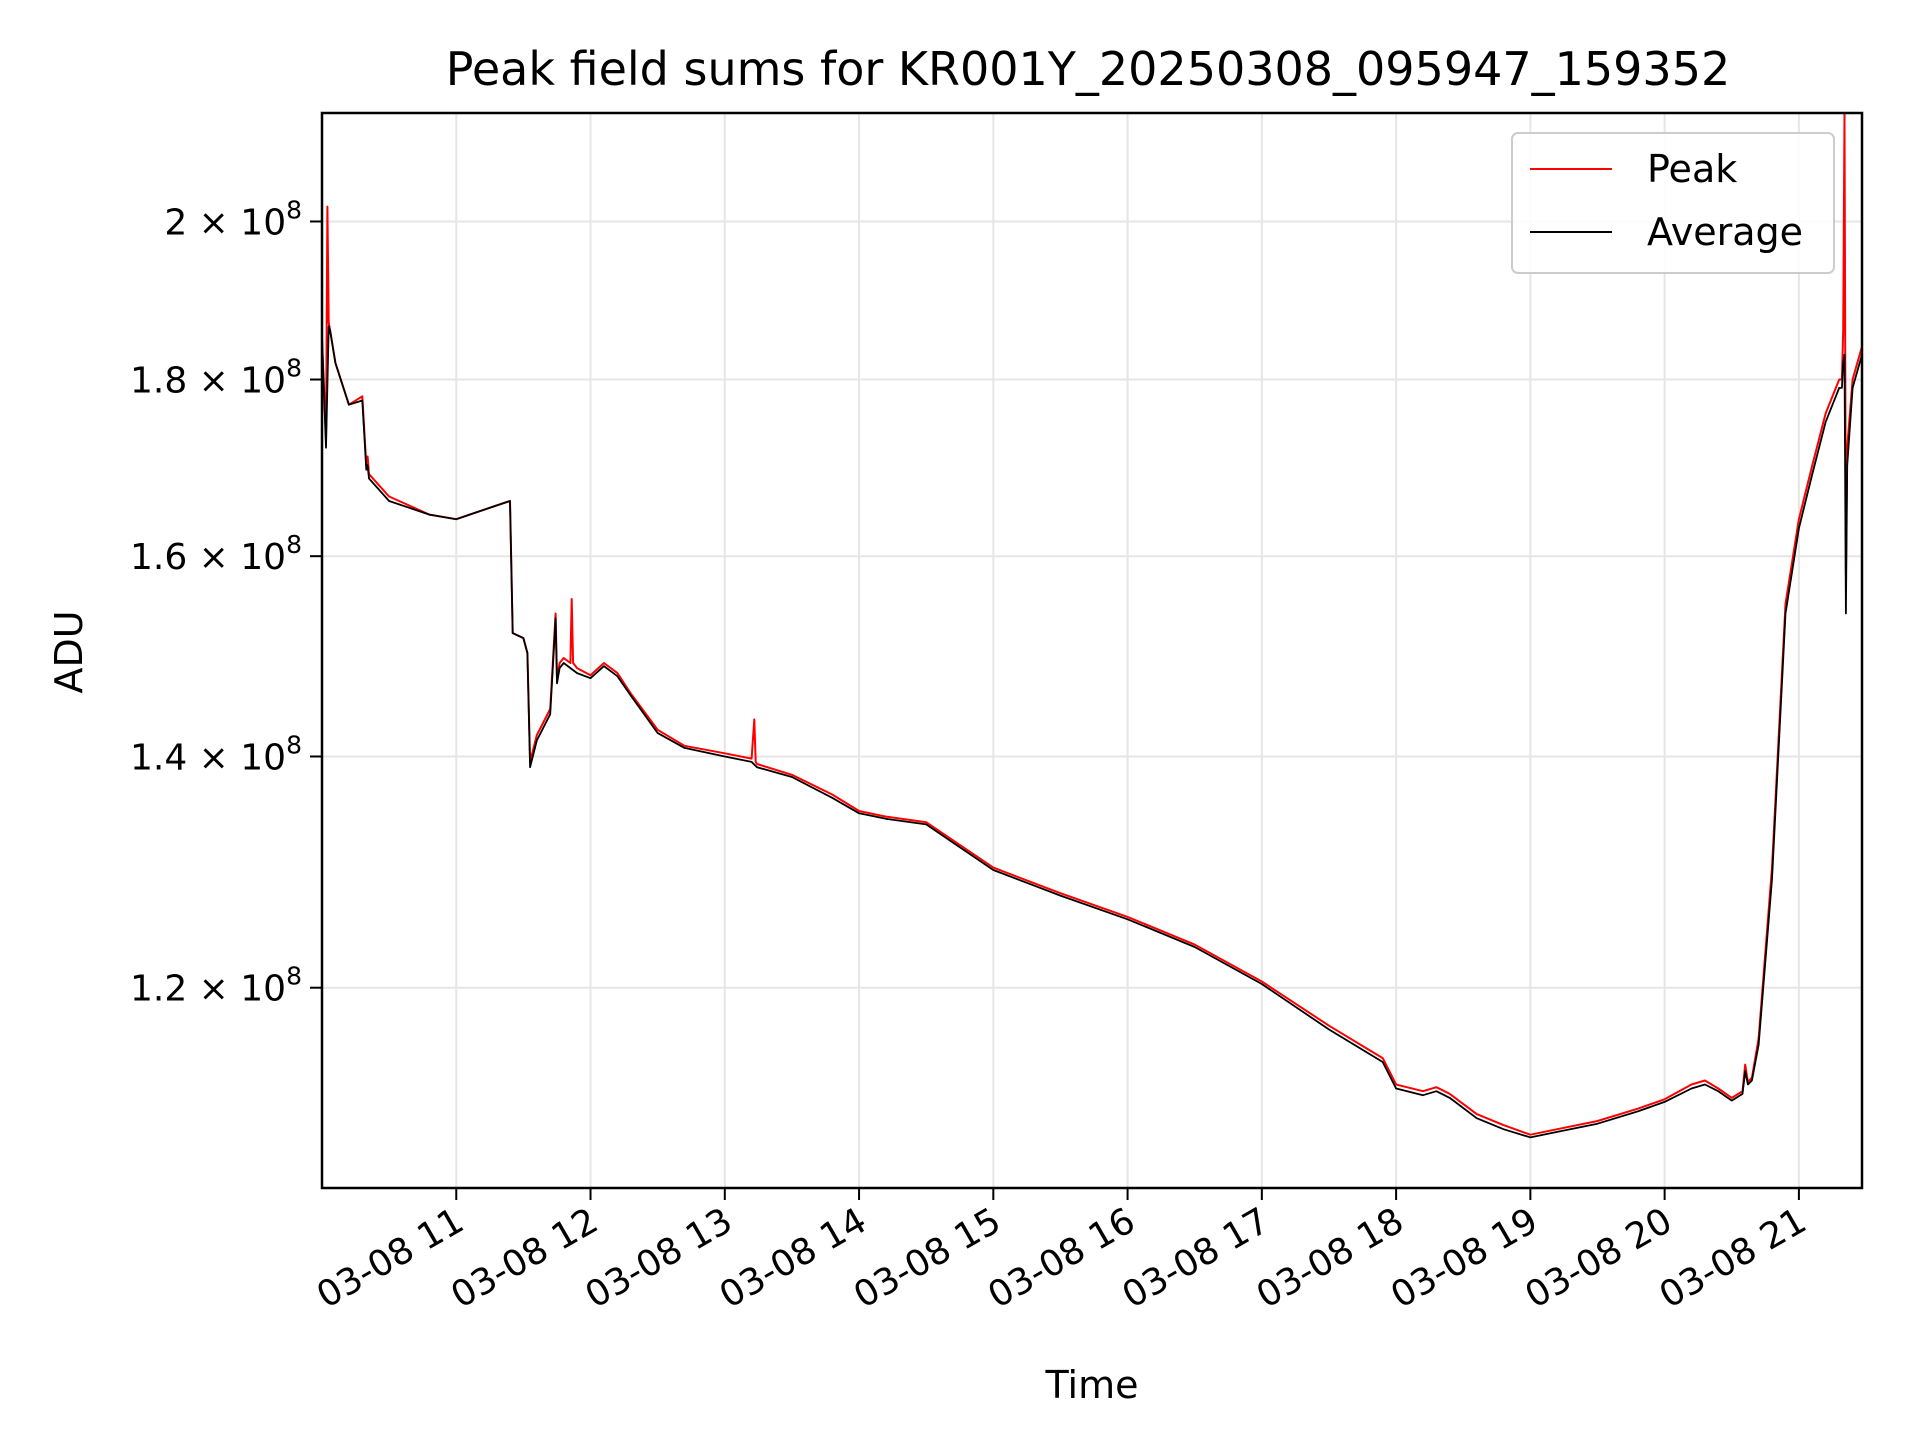  Describe the element at coordinates (216, 754) in the screenshot. I see `y-tick-label: 1.4 × 108` at that location.